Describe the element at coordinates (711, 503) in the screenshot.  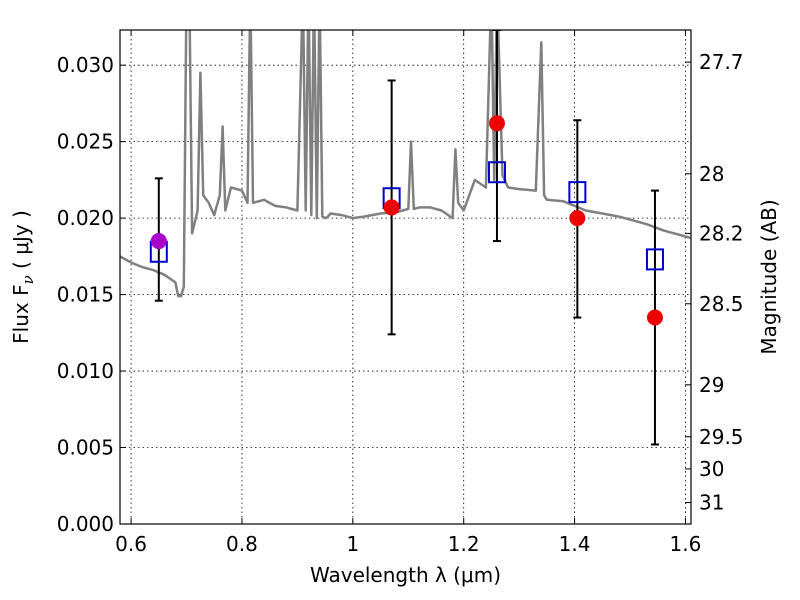
I see `y2-tick-label: 31` at that location.